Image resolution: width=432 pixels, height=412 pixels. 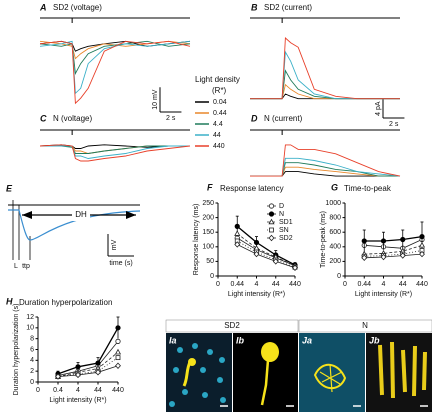 What do you see at coordinates (256, 294) in the screenshot?
I see `x-axis-label: Light intensity (R*)` at bounding box center [256, 294].